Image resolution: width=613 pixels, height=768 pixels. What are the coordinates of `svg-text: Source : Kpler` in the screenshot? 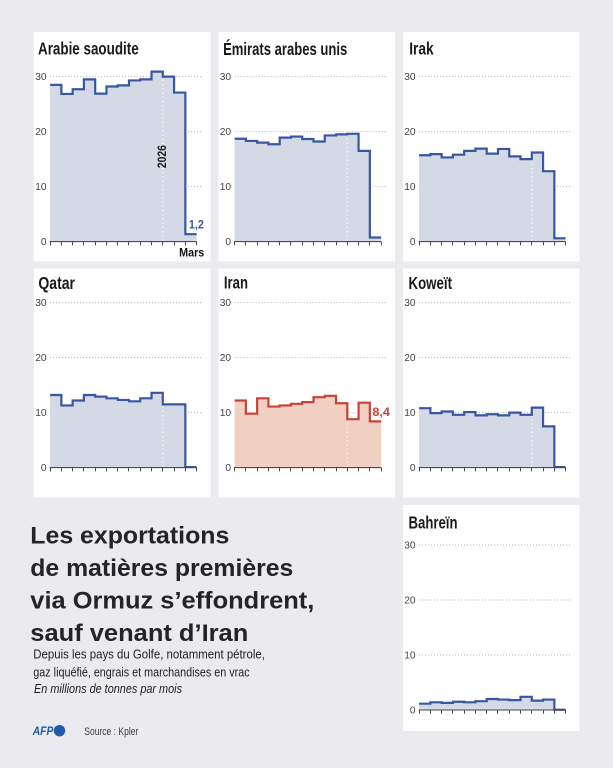 It's located at (111, 732).